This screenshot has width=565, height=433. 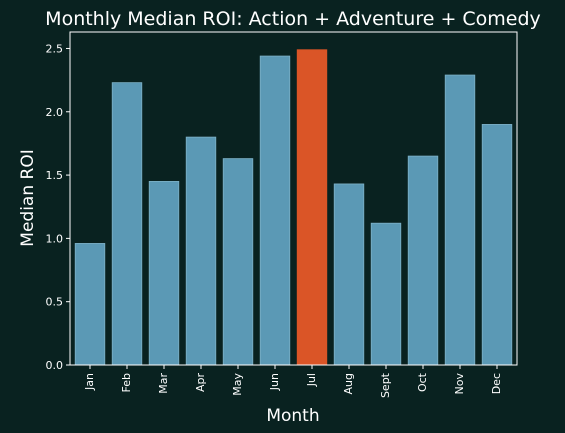 What do you see at coordinates (348, 383) in the screenshot?
I see `x-tick-label-aug: Aug` at bounding box center [348, 383].